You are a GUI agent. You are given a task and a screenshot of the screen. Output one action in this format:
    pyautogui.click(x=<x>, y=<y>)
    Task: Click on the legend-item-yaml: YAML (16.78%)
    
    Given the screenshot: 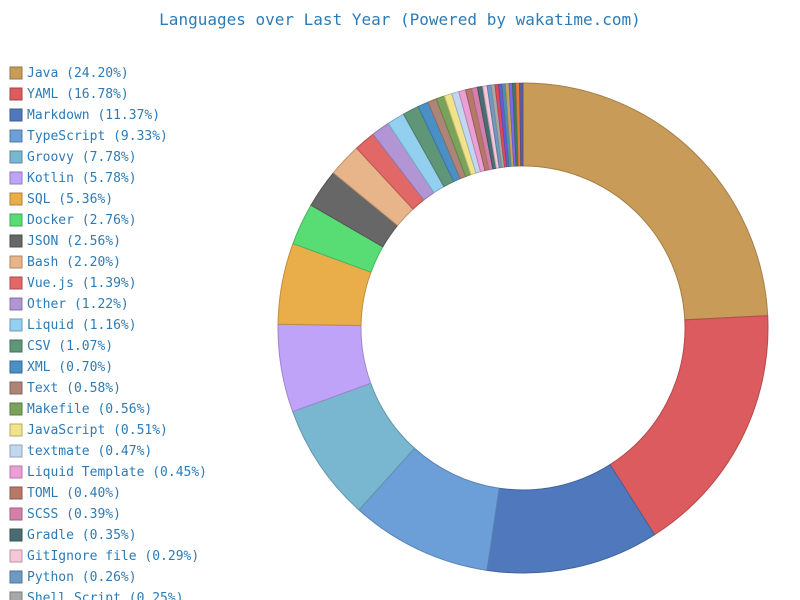 What is the action you would take?
    pyautogui.click(x=69, y=94)
    